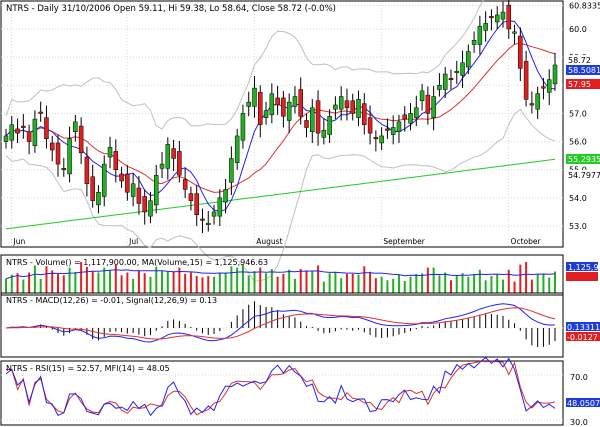 Image resolution: width=600 pixels, height=427 pixels. What do you see at coordinates (578, 113) in the screenshot?
I see `price-y-tick-label: 57.0` at bounding box center [578, 113].